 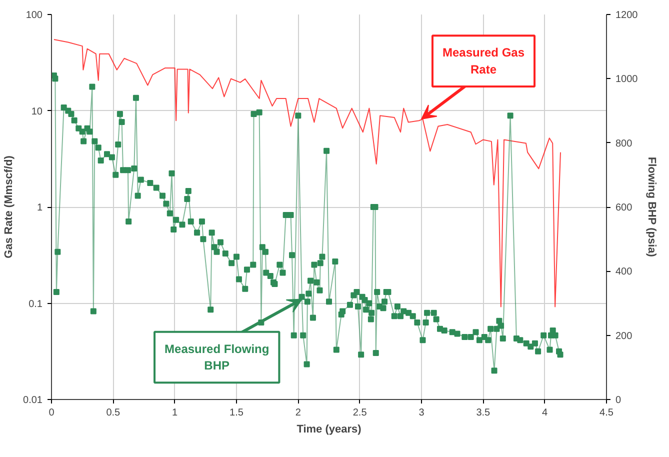 What do you see at coordinates (627, 15) in the screenshot?
I see `y2-tick-label: 1200` at bounding box center [627, 15].